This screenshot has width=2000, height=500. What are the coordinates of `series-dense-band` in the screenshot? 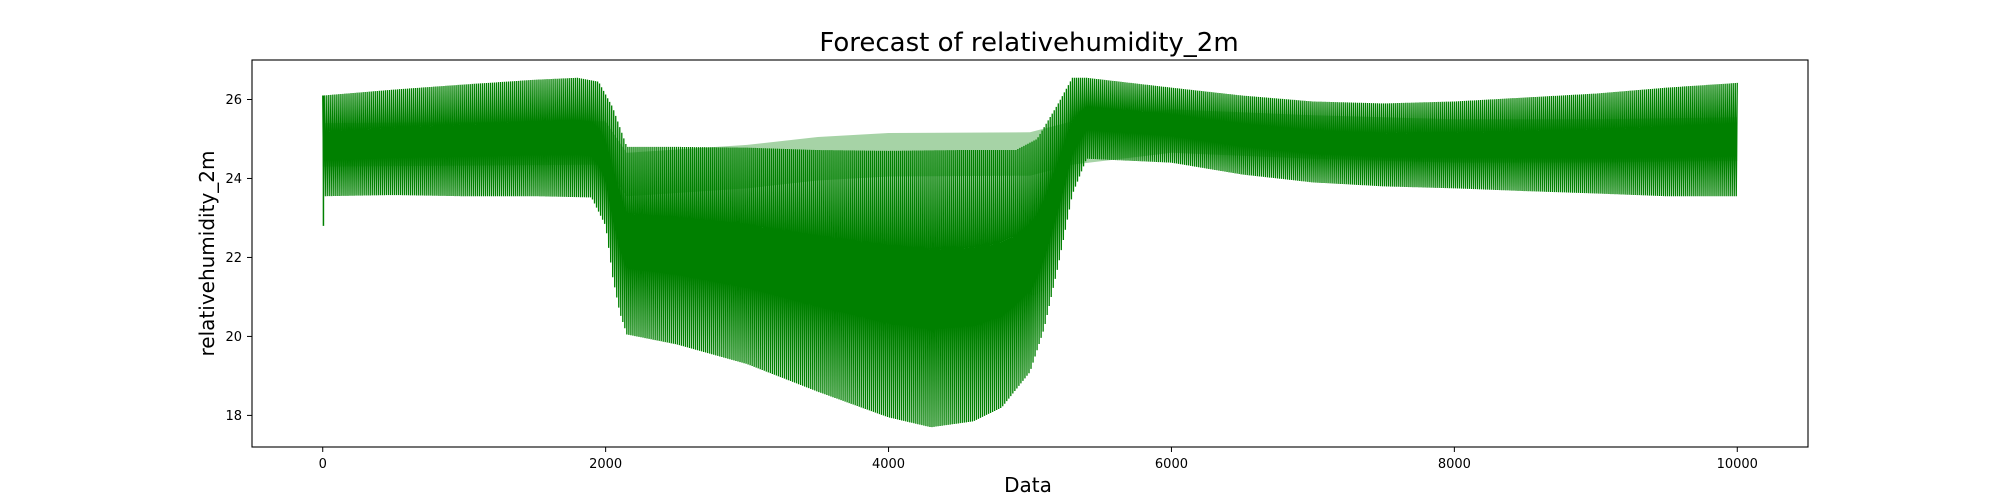 It's located at (1030, 153).